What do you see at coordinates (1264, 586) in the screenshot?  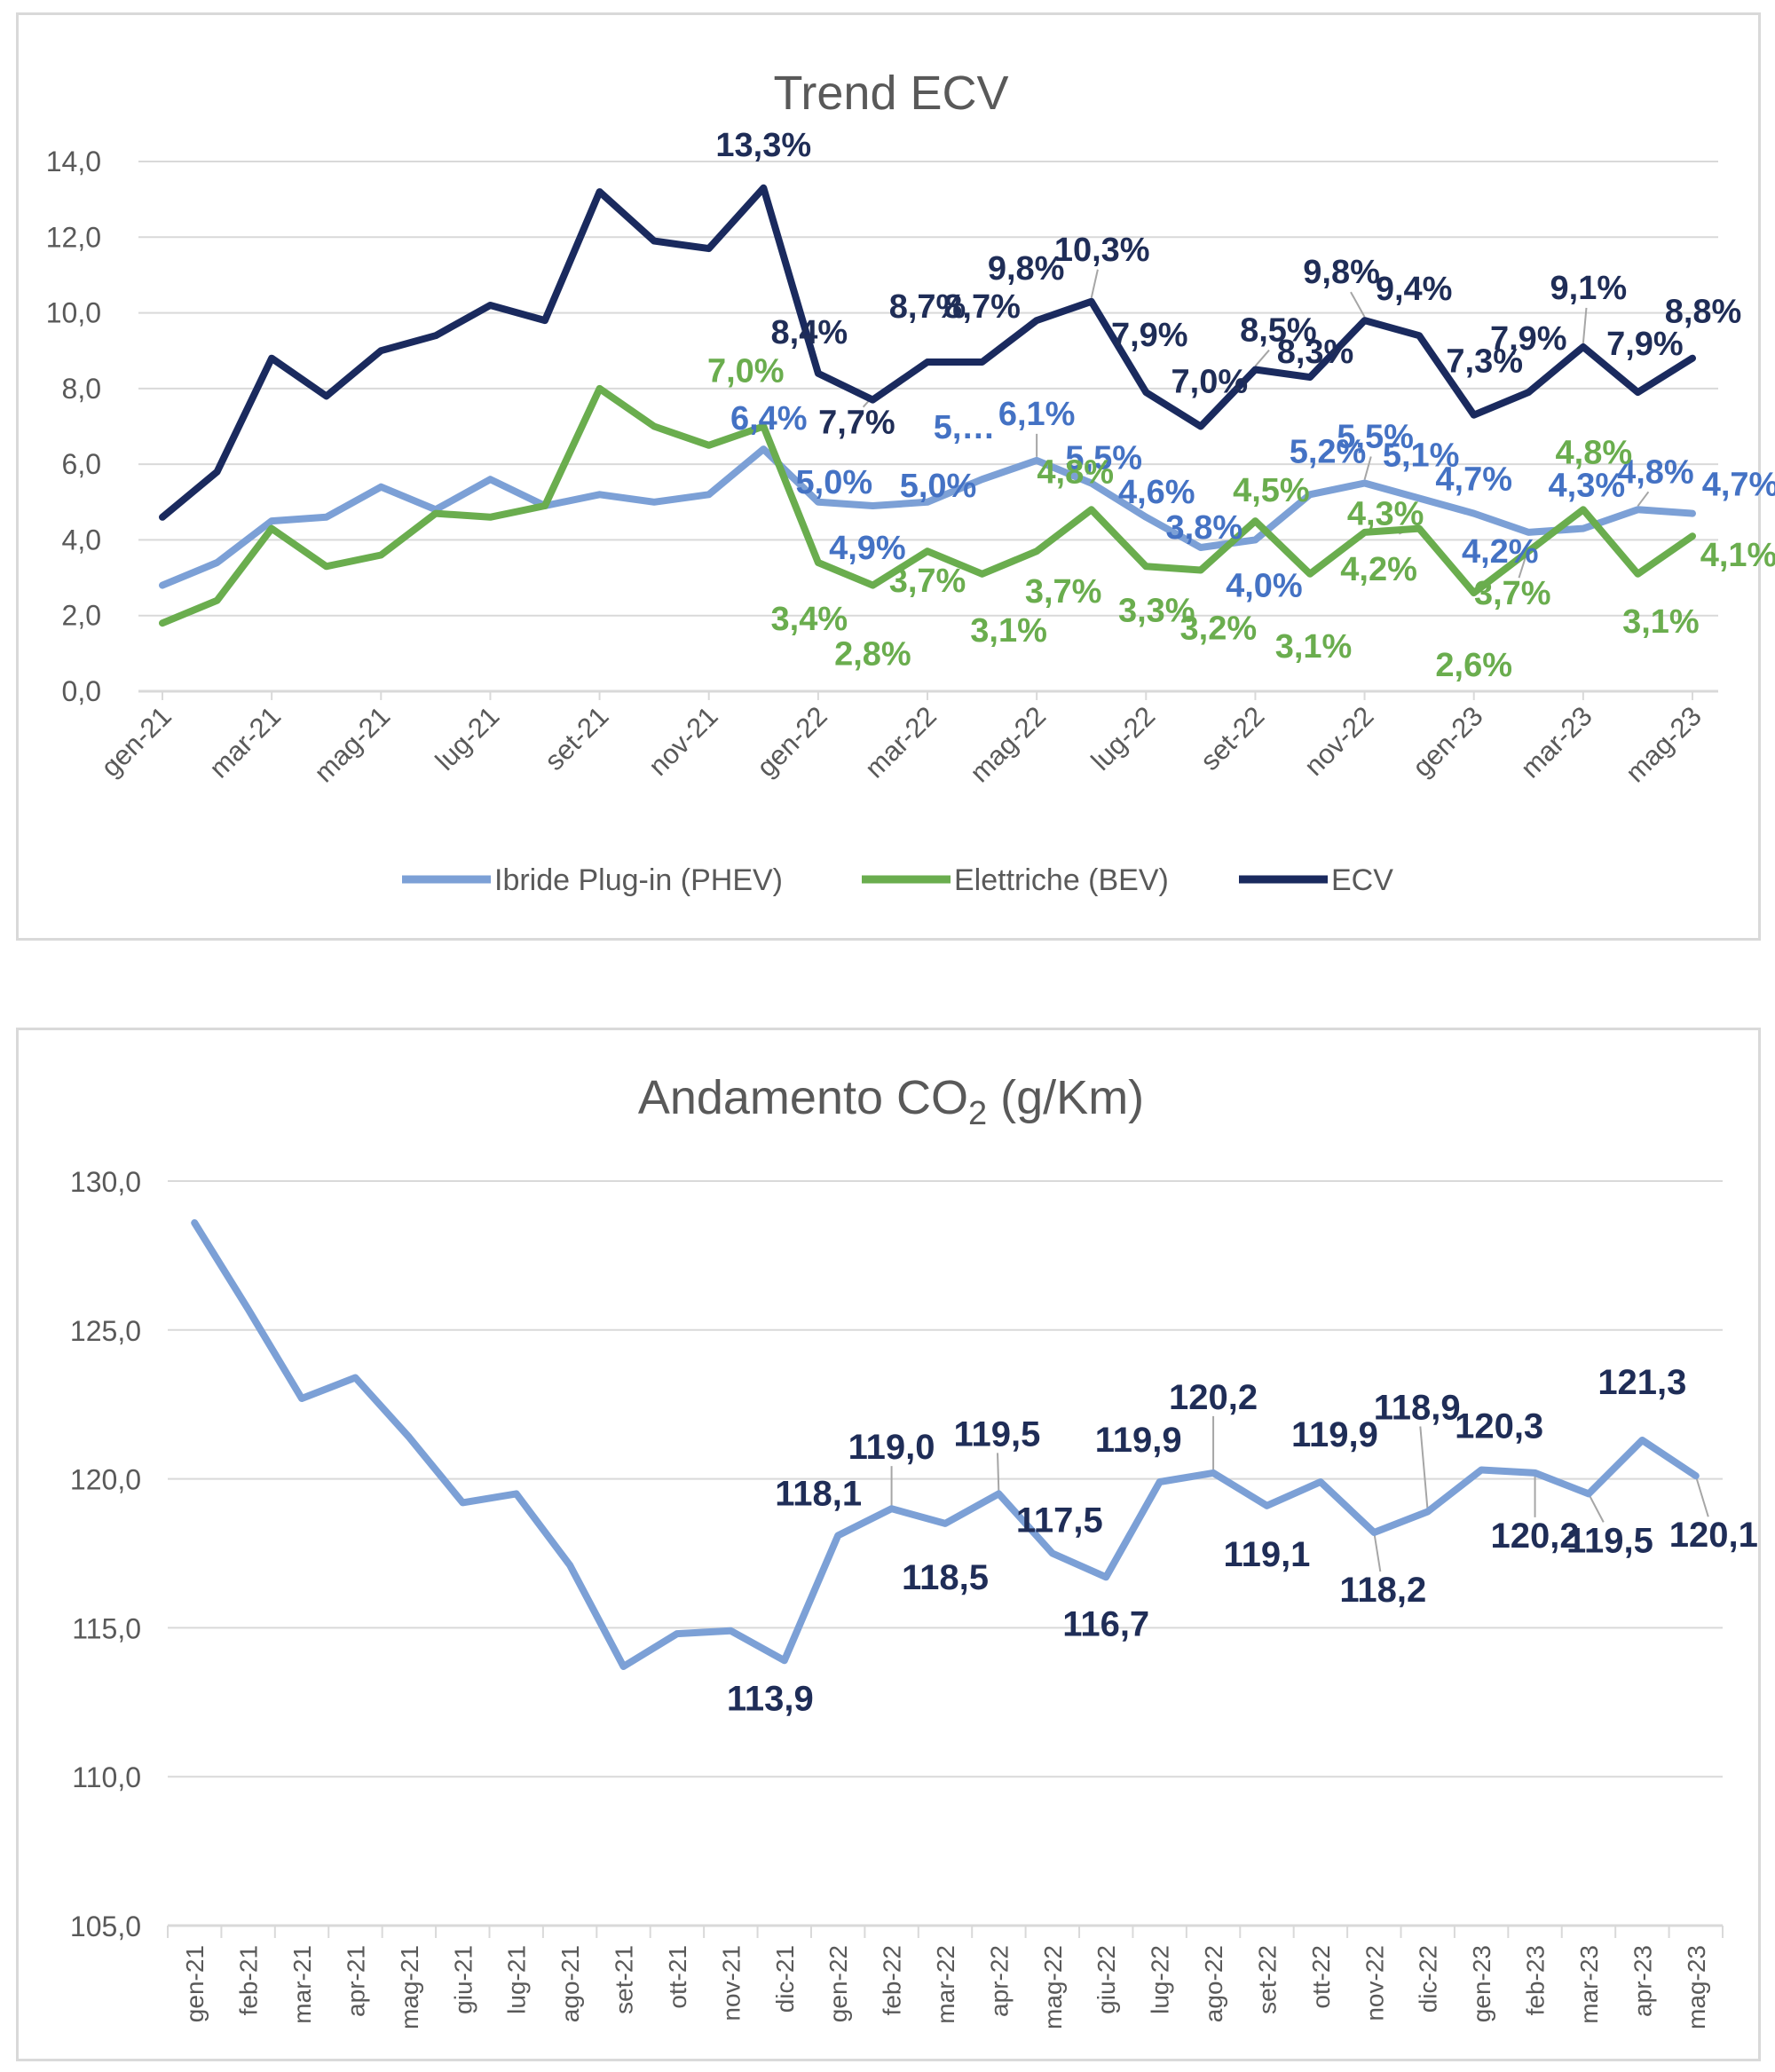 I see `data-label-phev: 4,0%` at bounding box center [1264, 586].